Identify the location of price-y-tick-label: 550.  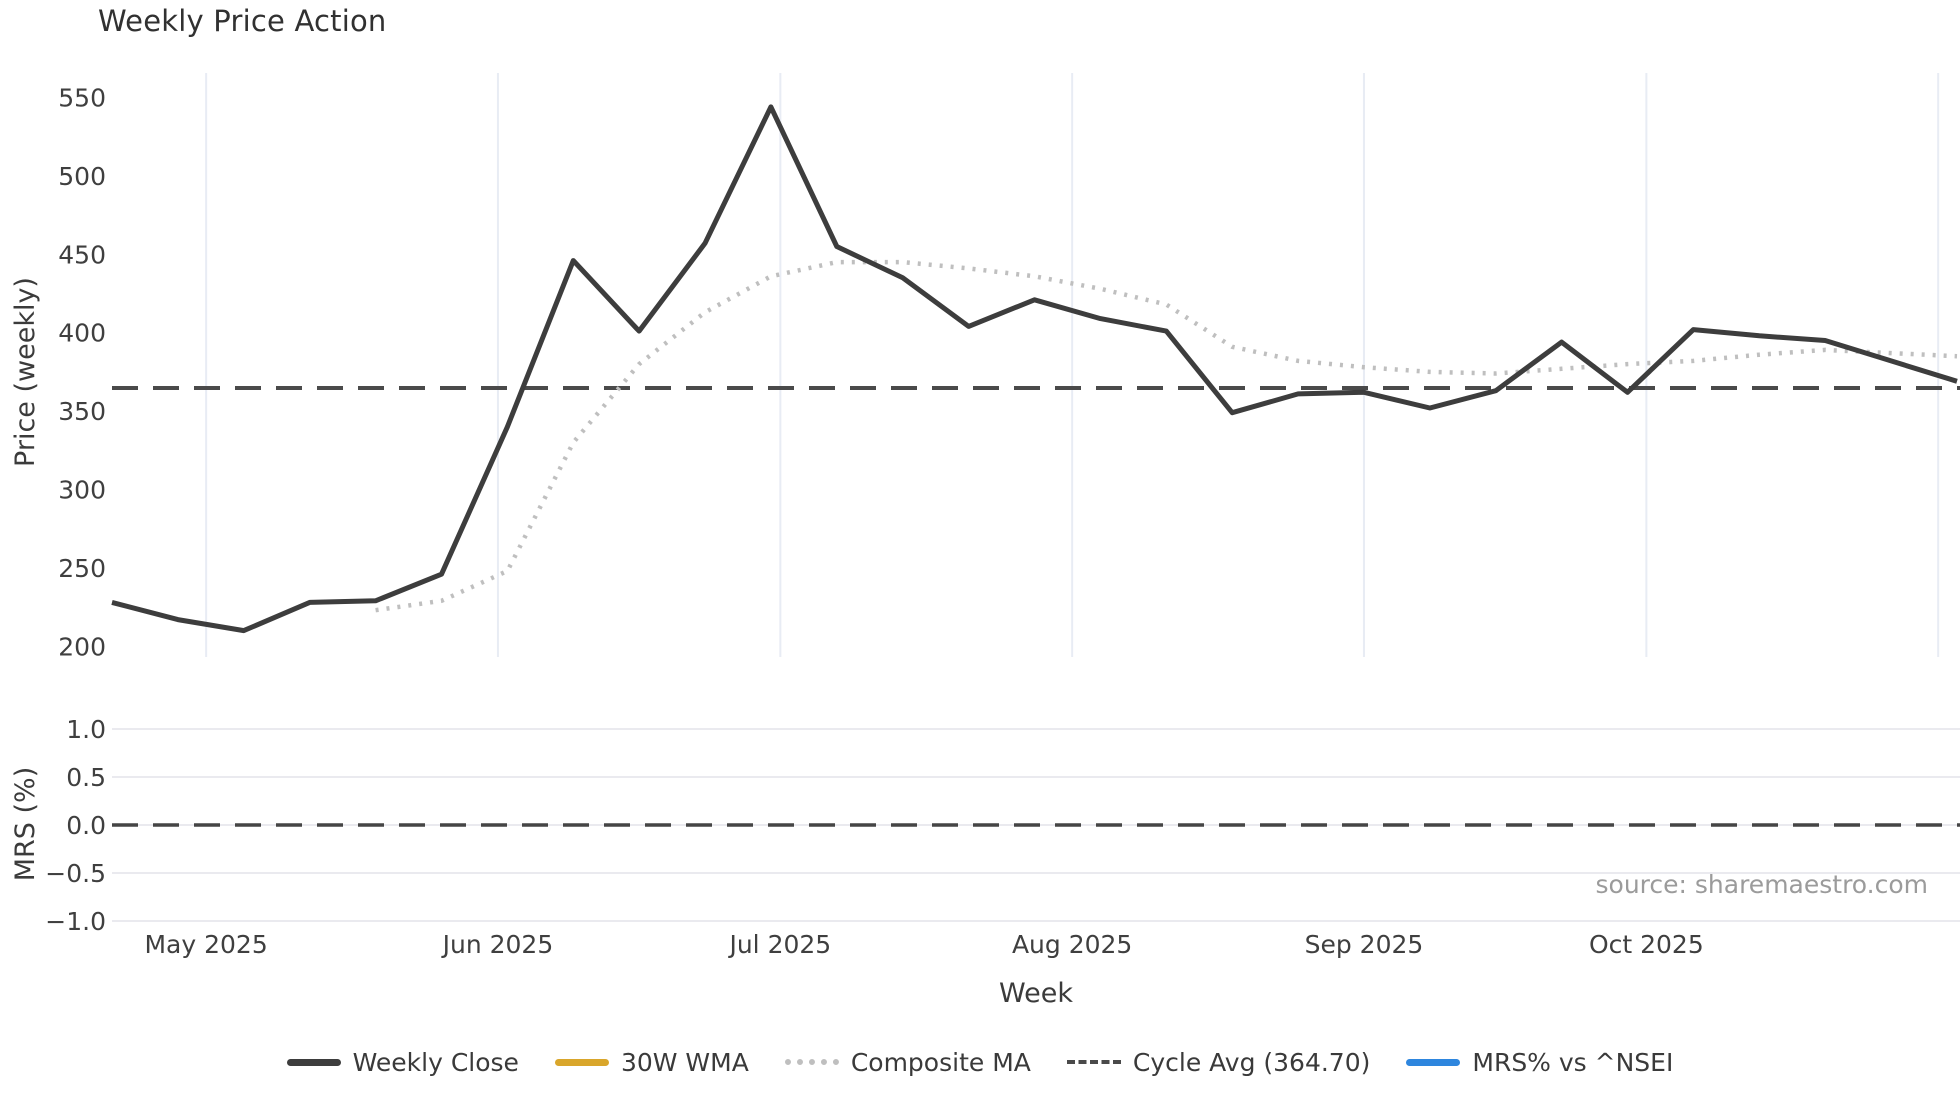
(82, 98).